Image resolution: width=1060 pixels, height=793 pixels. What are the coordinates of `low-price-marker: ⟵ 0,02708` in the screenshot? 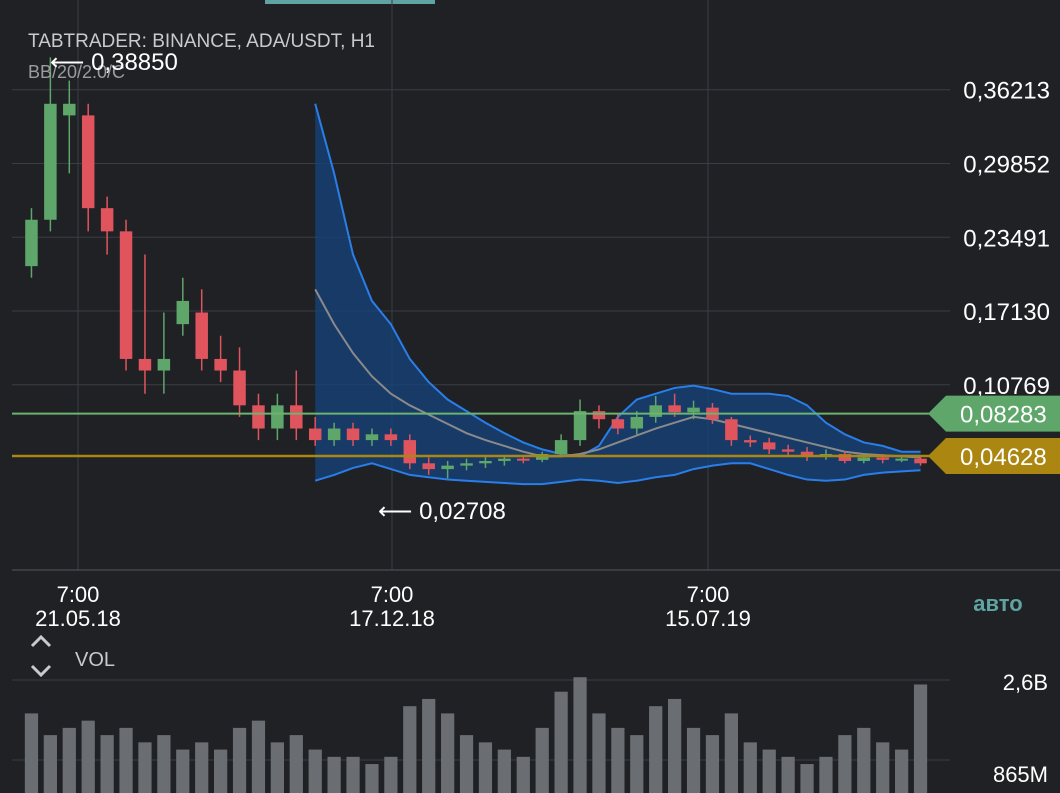 It's located at (442, 511).